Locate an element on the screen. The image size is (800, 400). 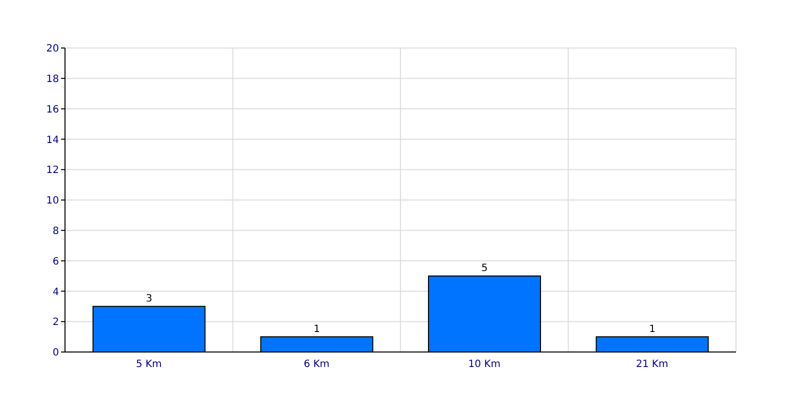
y-tick-label: 20 is located at coordinates (52, 49).